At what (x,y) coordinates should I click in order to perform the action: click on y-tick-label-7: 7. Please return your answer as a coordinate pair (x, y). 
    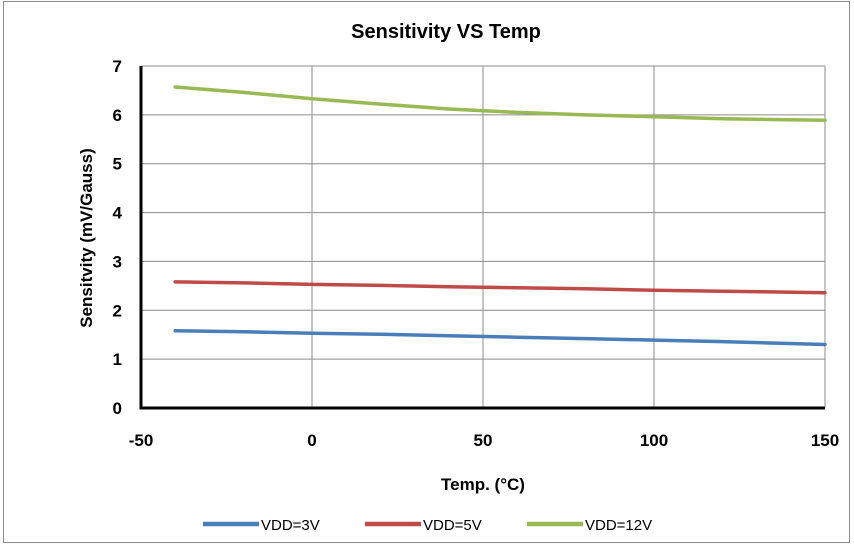
    Looking at the image, I should click on (117, 66).